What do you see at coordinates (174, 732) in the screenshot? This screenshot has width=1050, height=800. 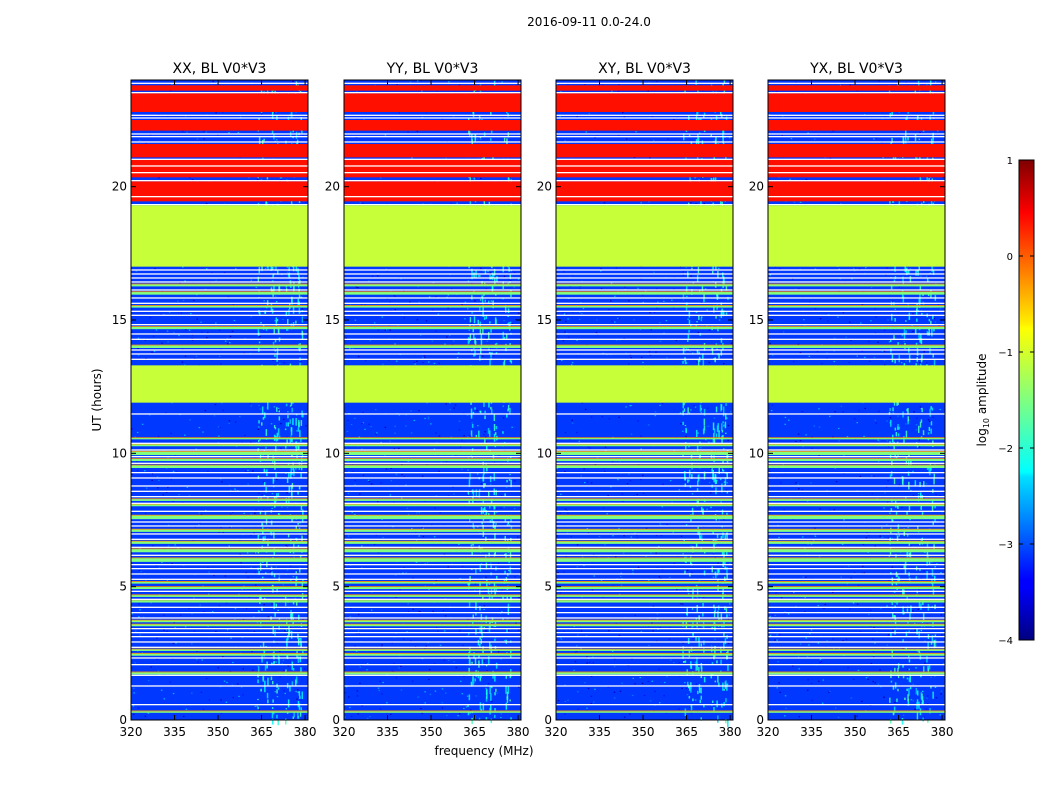 I see `x-tick-label: 335` at bounding box center [174, 732].